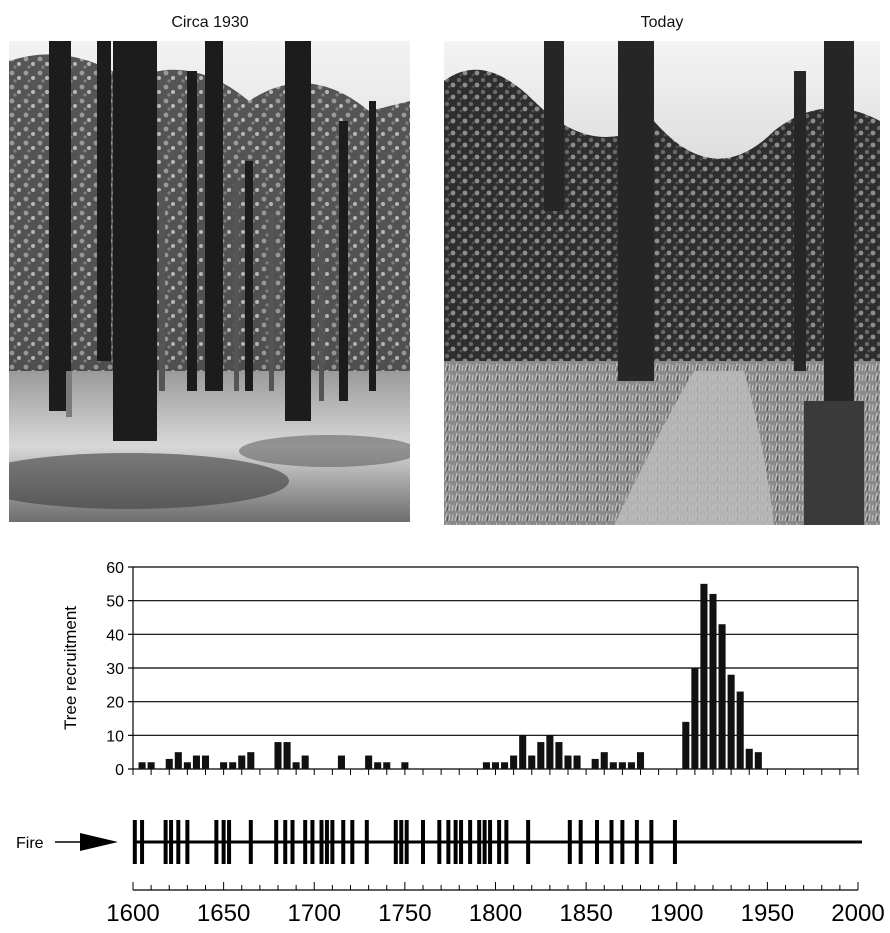 This screenshot has height=933, width=890. I want to click on y-tick-label-50: 50, so click(115, 602).